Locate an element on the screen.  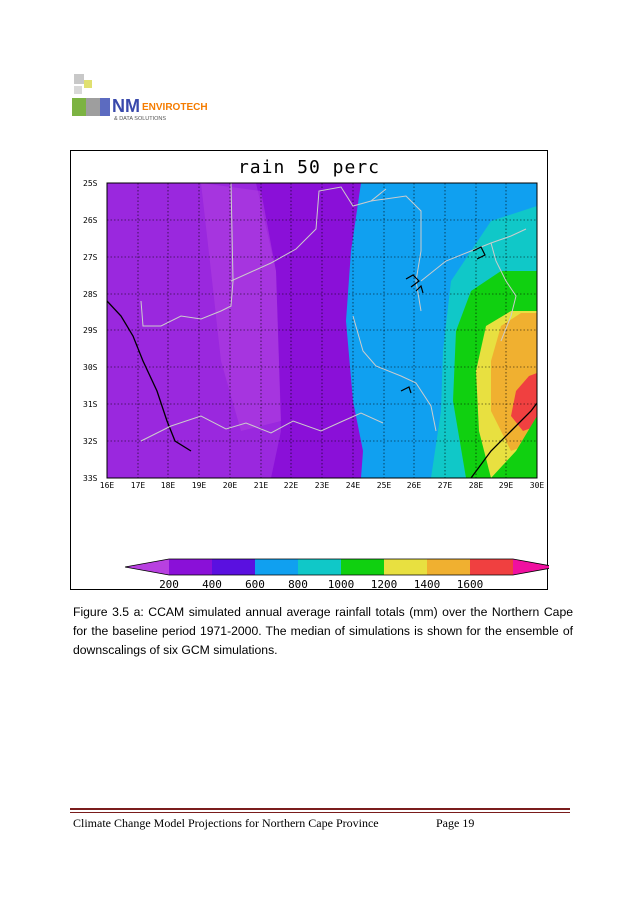
svg-text: NM is located at coordinates (126, 106).